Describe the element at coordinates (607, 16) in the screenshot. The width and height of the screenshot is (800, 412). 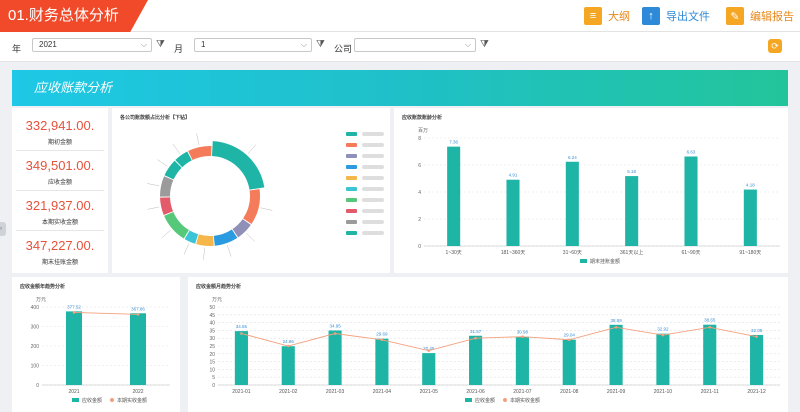
I see `outline-button: ≡ 大纲` at that location.